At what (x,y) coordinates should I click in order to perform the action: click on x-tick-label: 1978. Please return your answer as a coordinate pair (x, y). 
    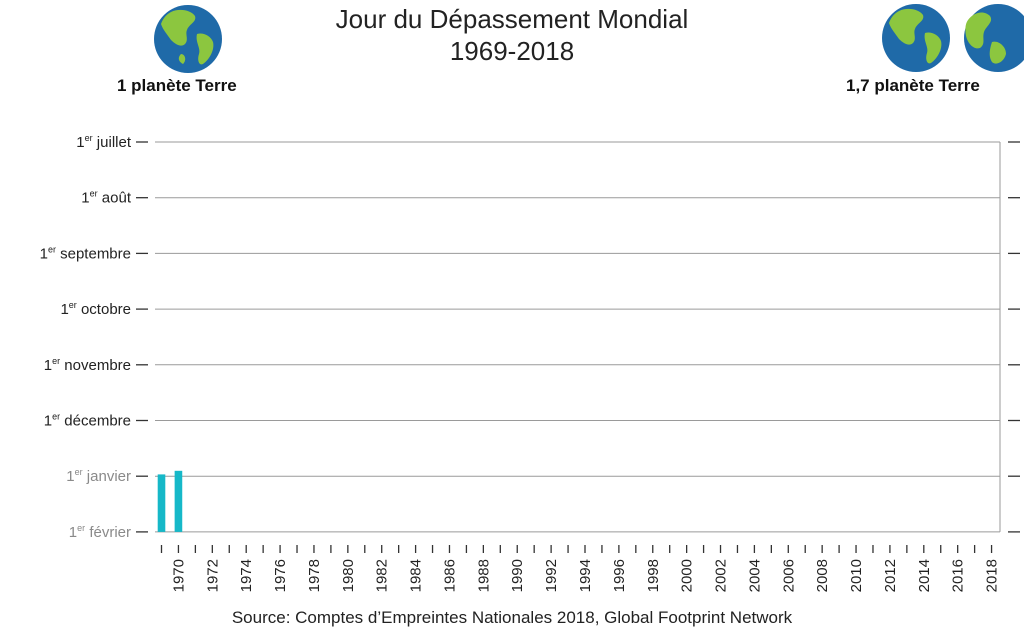
    Looking at the image, I should click on (314, 575).